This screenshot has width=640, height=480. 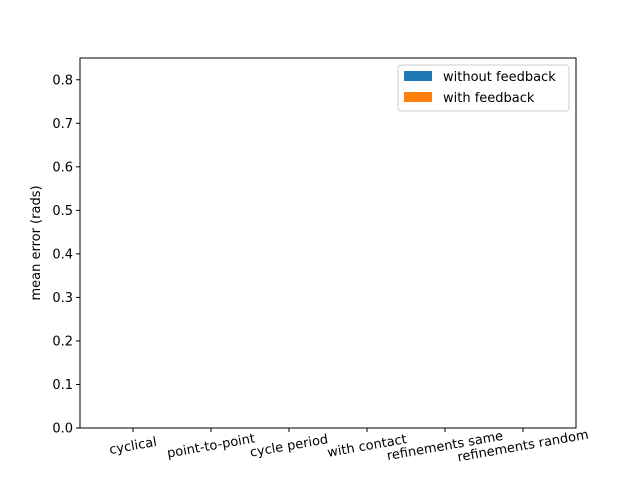 What do you see at coordinates (62, 341) in the screenshot?
I see `y-tick-label: 0.2` at bounding box center [62, 341].